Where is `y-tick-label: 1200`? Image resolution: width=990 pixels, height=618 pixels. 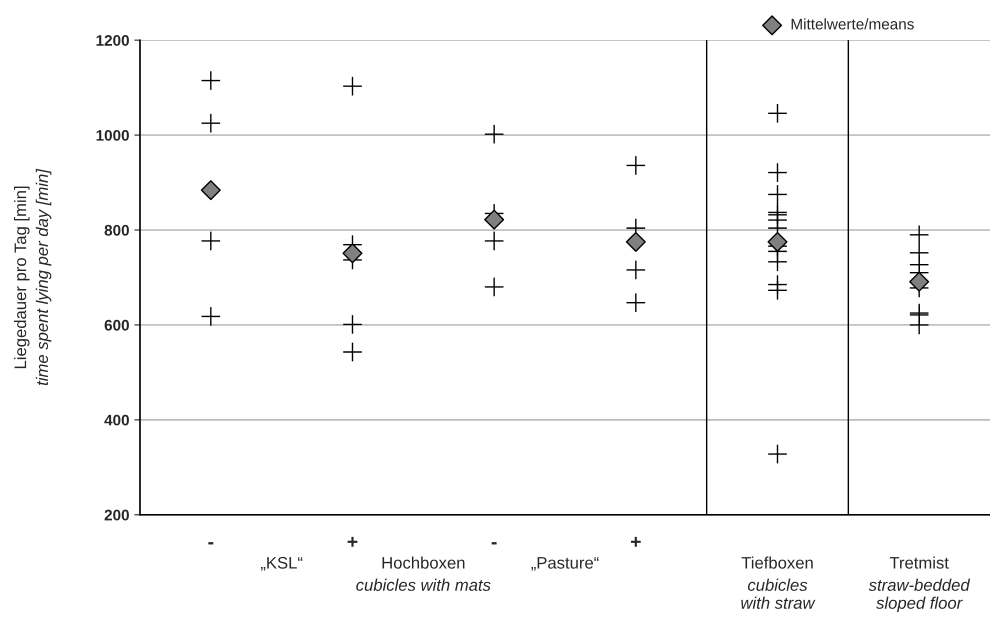
y-tick-label: 1200 is located at coordinates (112, 40).